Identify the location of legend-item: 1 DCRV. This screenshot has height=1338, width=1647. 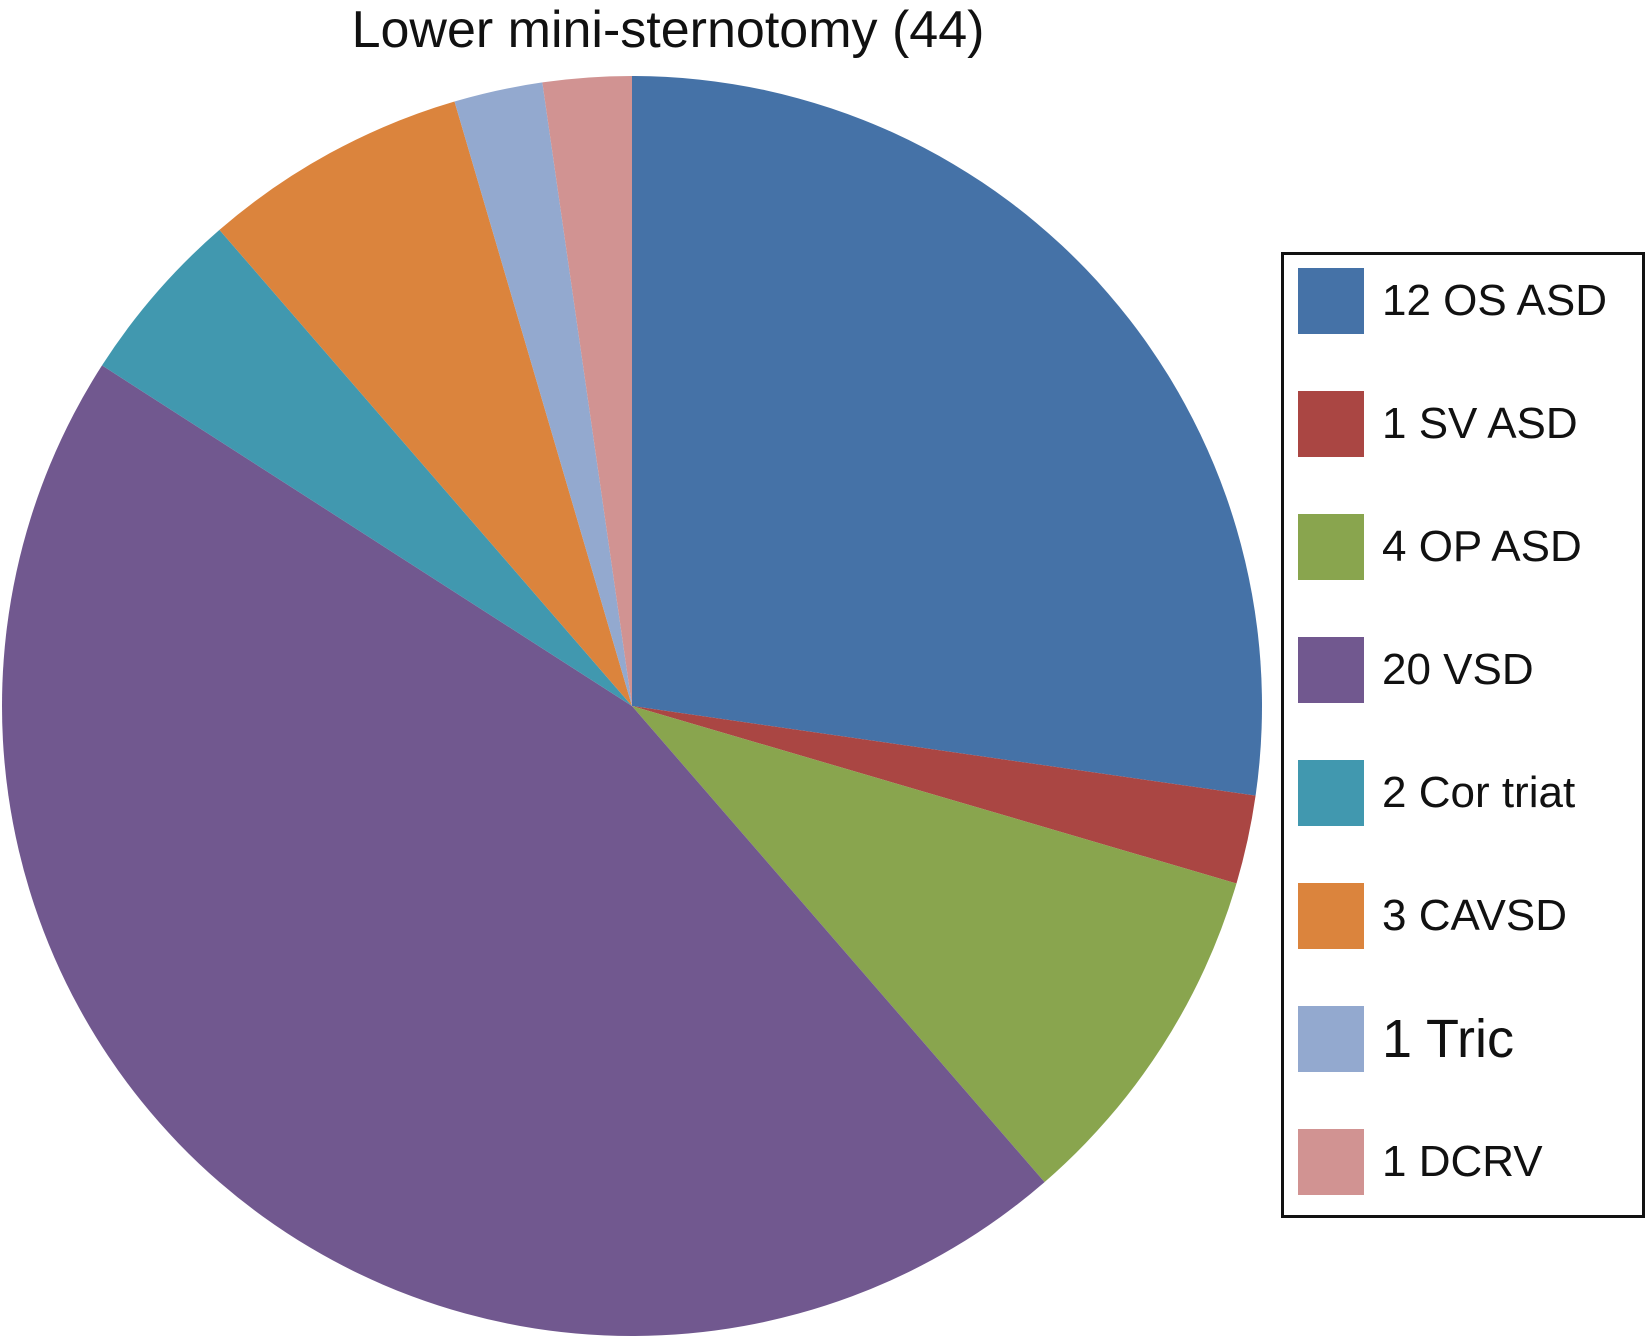
(1468, 1162).